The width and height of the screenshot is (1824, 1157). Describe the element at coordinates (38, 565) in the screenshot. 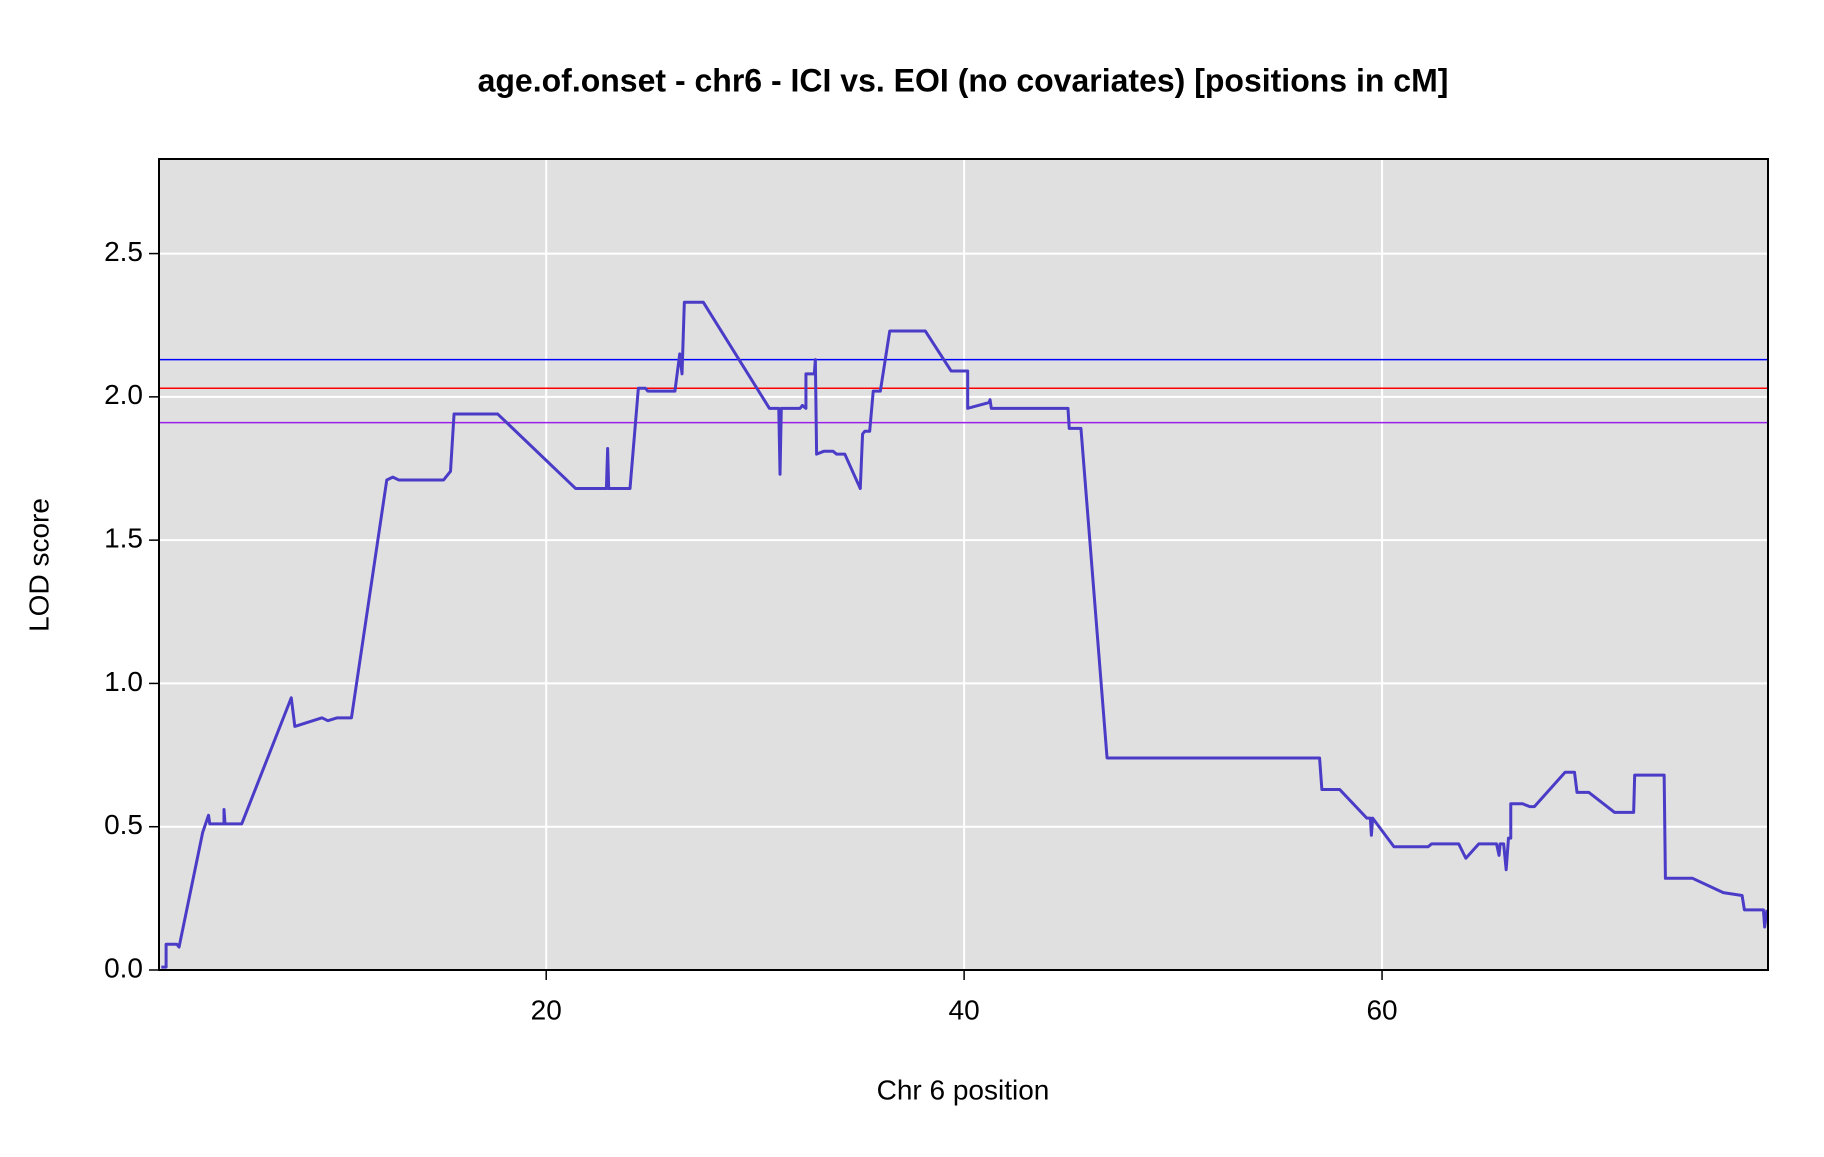

I see `y-axis-label: LOD score` at that location.